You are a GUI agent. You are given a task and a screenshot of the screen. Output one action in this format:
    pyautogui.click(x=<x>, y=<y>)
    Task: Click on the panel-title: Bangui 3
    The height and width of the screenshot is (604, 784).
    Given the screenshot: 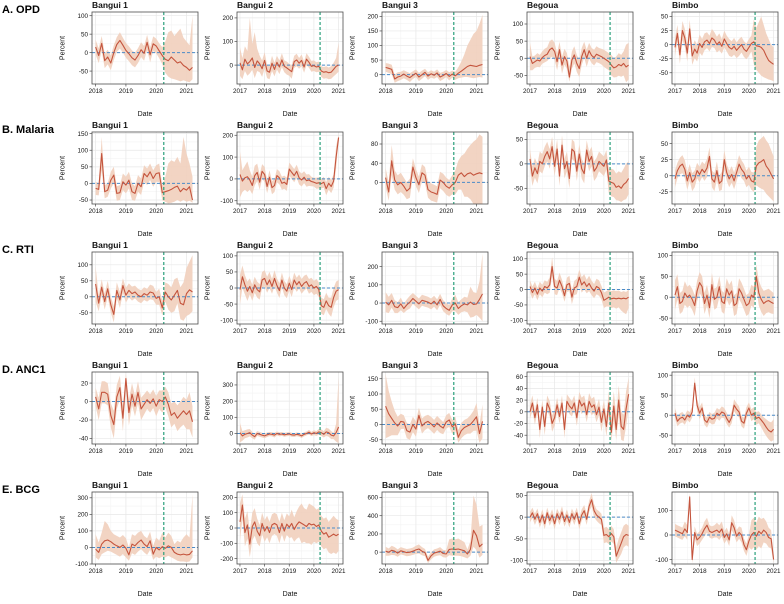 What is the action you would take?
    pyautogui.click(x=400, y=5)
    